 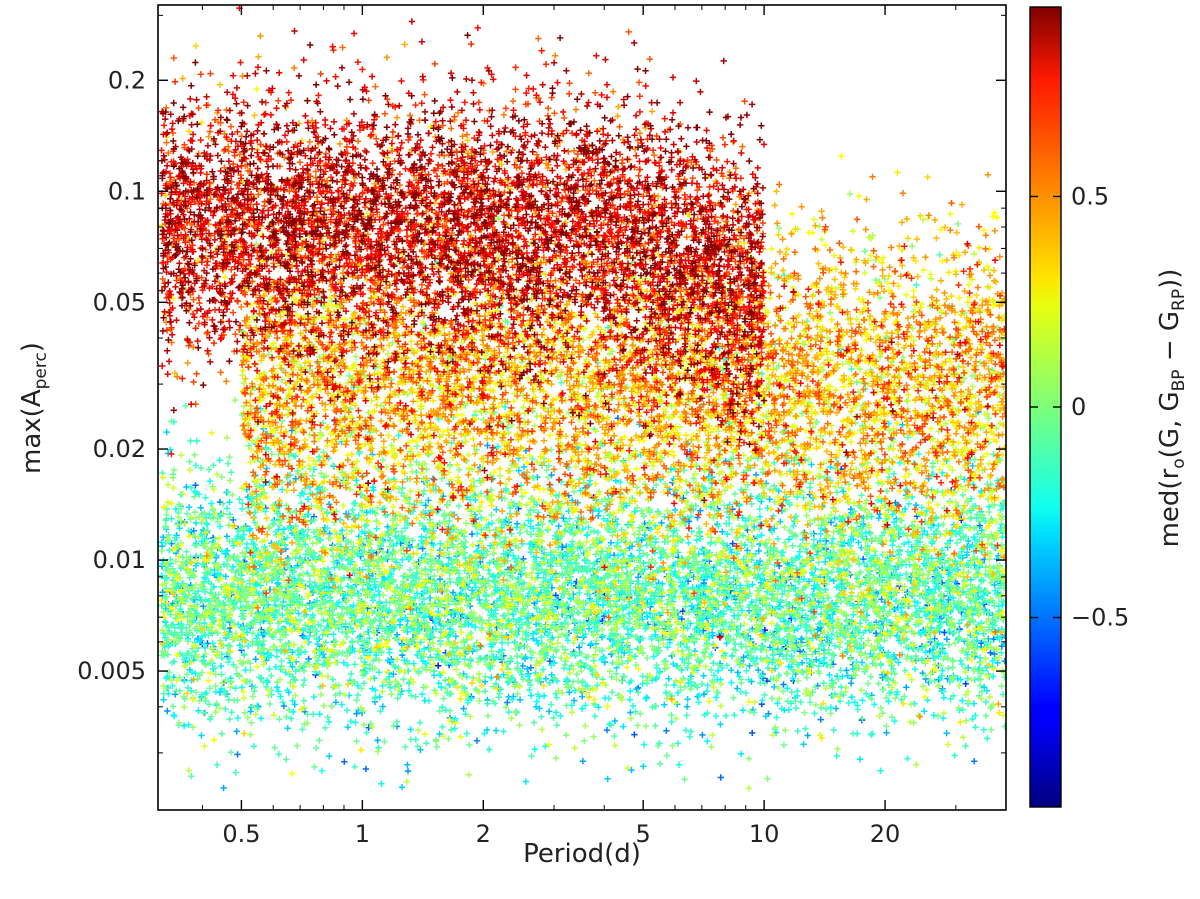 I want to click on colorbar-label: med(ro(G, GBP − GRP)), so click(x=1172, y=408).